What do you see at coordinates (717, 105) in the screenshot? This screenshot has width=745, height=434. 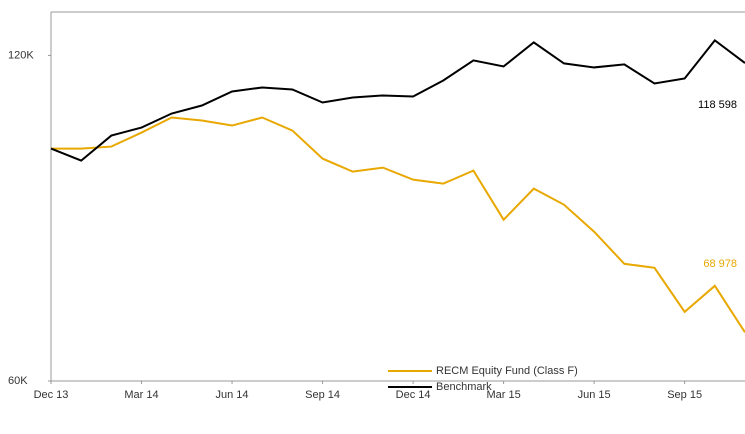 I see `end-value-label: 118 598` at bounding box center [717, 105].